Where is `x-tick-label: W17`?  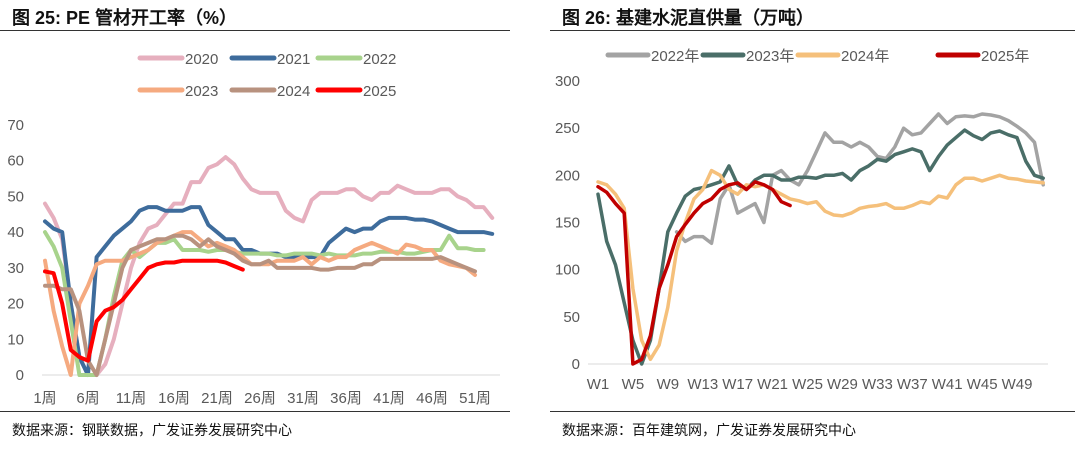 x-tick-label: W17 is located at coordinates (737, 384).